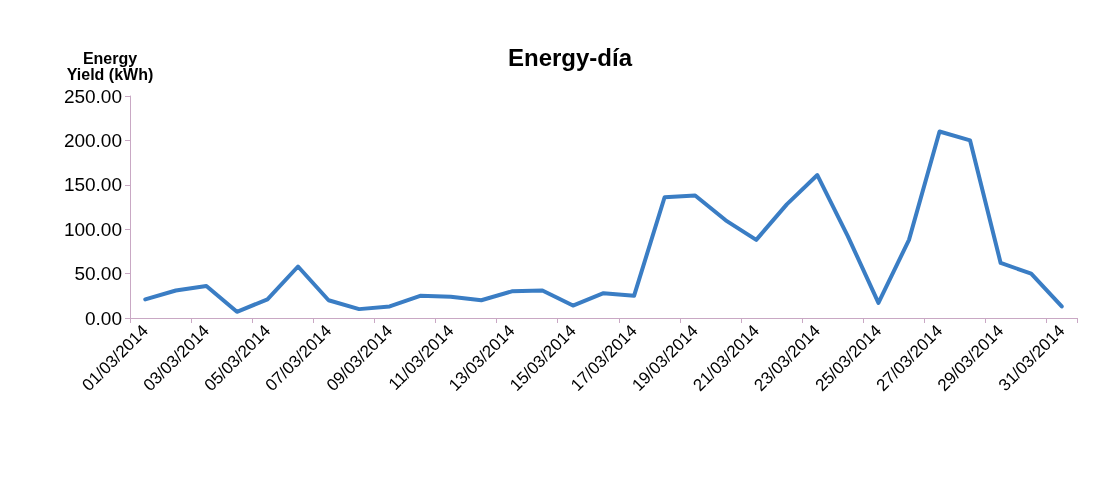 The image size is (1105, 478). Describe the element at coordinates (92, 96) in the screenshot. I see `y-tick-label: 250.00` at that location.